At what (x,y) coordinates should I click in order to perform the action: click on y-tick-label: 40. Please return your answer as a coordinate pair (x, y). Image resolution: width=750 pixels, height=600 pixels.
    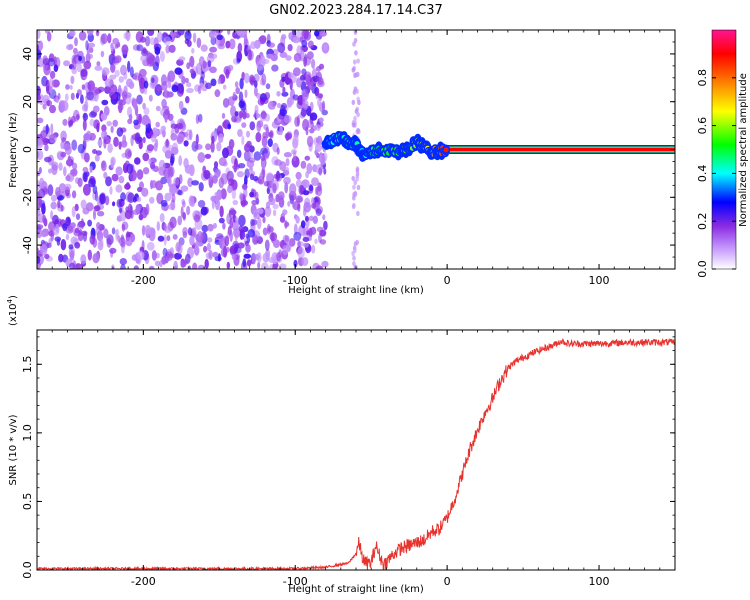
    Looking at the image, I should click on (27, 54).